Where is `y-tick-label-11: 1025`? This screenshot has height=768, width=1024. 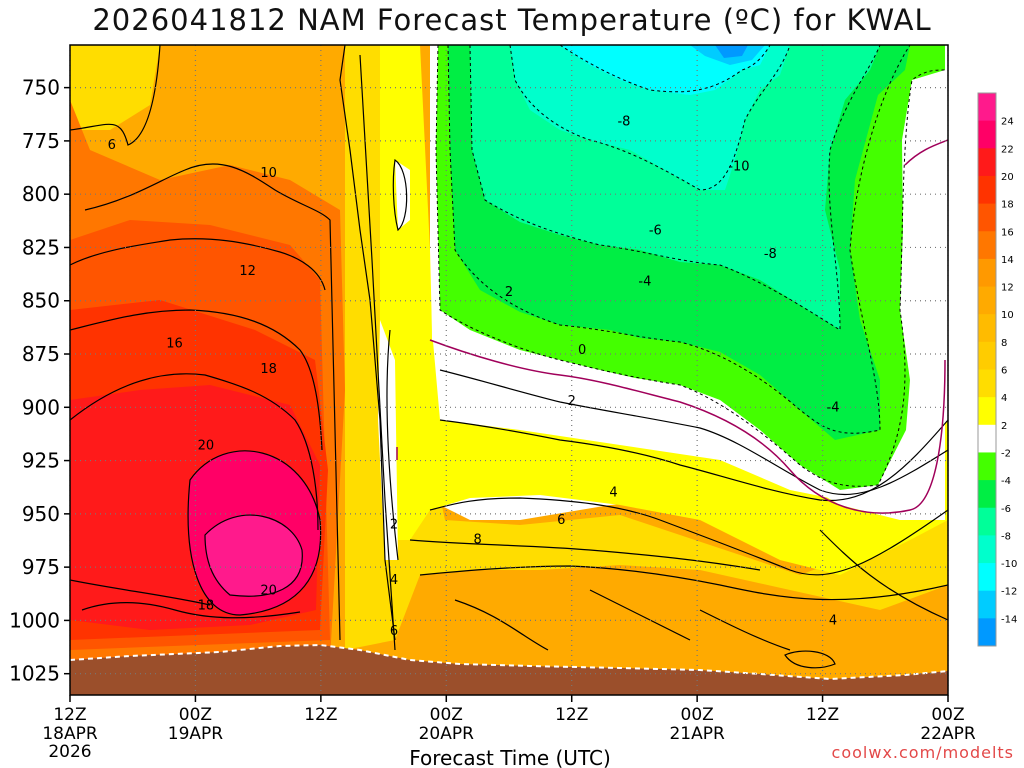
y-tick-label-11: 1025 is located at coordinates (34, 674).